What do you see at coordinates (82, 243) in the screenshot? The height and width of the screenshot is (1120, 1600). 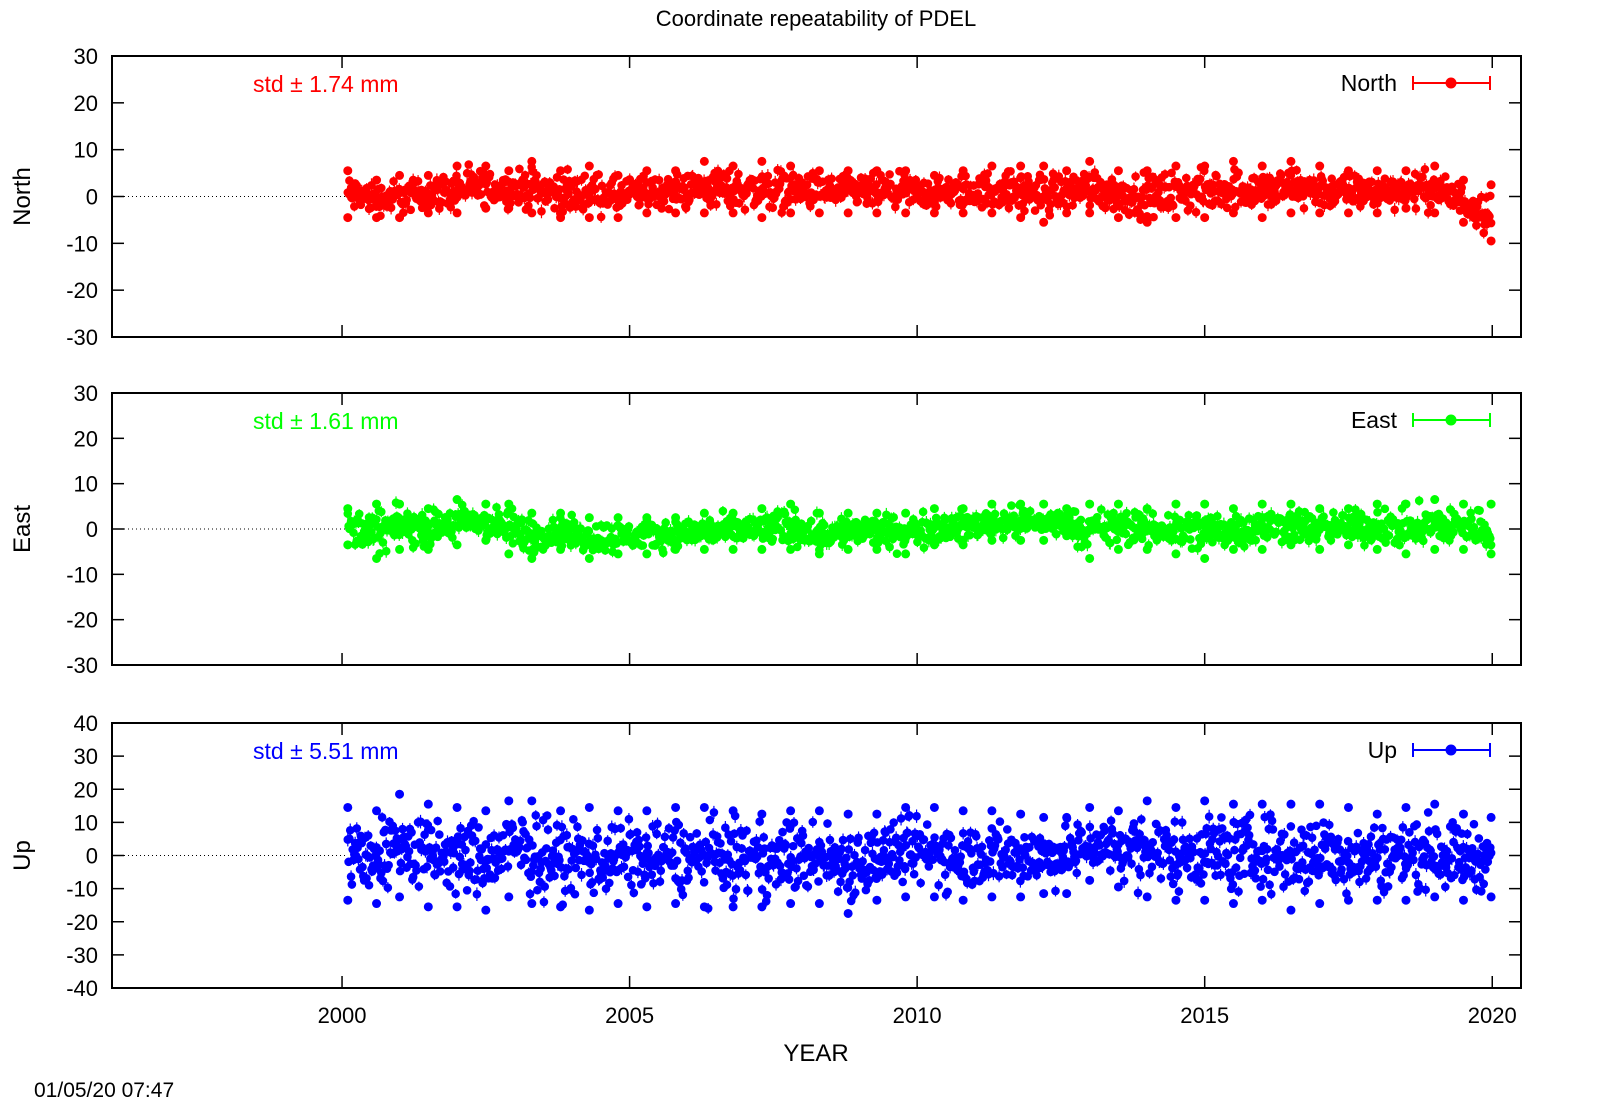 I see `y-tick-label: -10` at bounding box center [82, 243].